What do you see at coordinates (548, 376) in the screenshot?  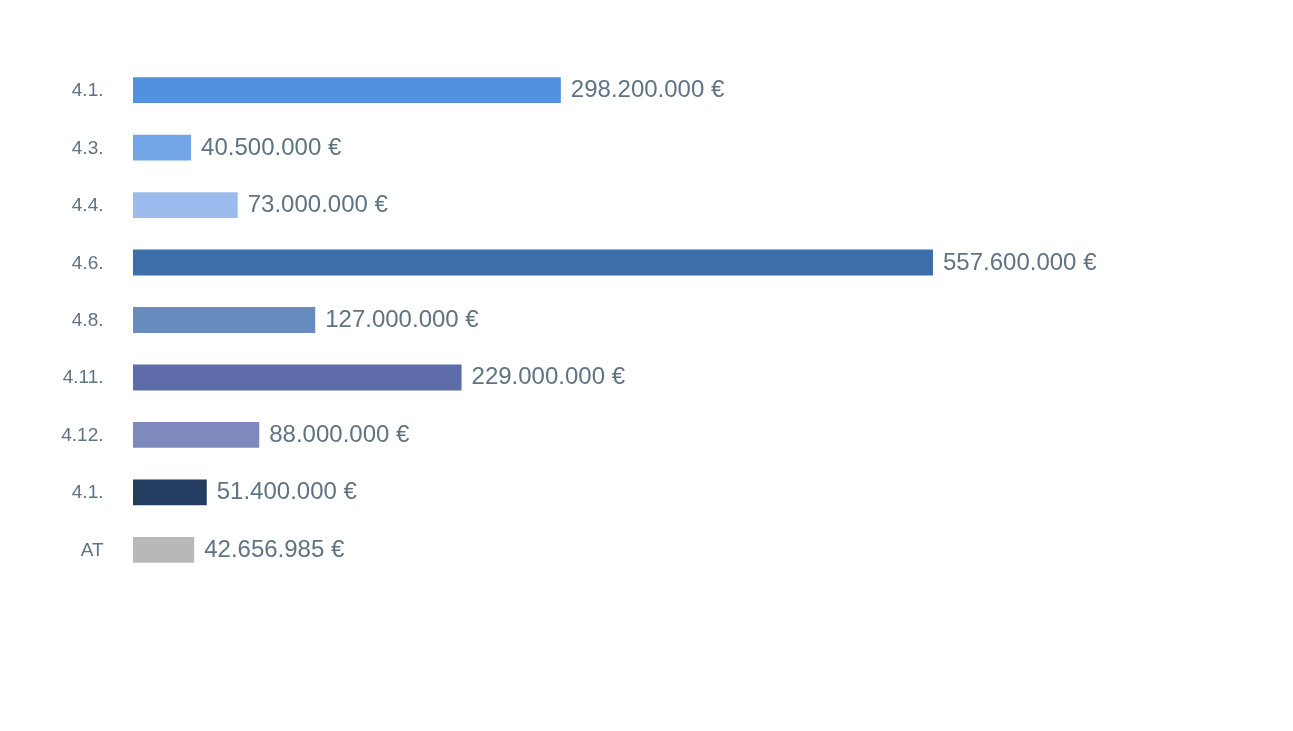 I see `data-label: 229.000.000 €` at bounding box center [548, 376].